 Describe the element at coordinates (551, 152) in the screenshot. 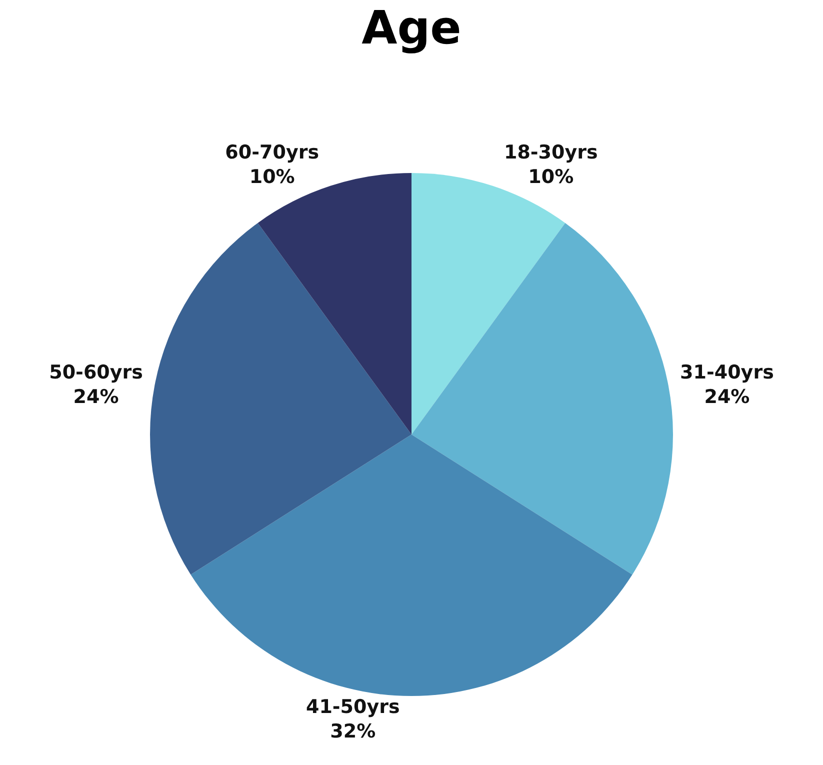

I see `slice-label: 18-30yrs` at that location.